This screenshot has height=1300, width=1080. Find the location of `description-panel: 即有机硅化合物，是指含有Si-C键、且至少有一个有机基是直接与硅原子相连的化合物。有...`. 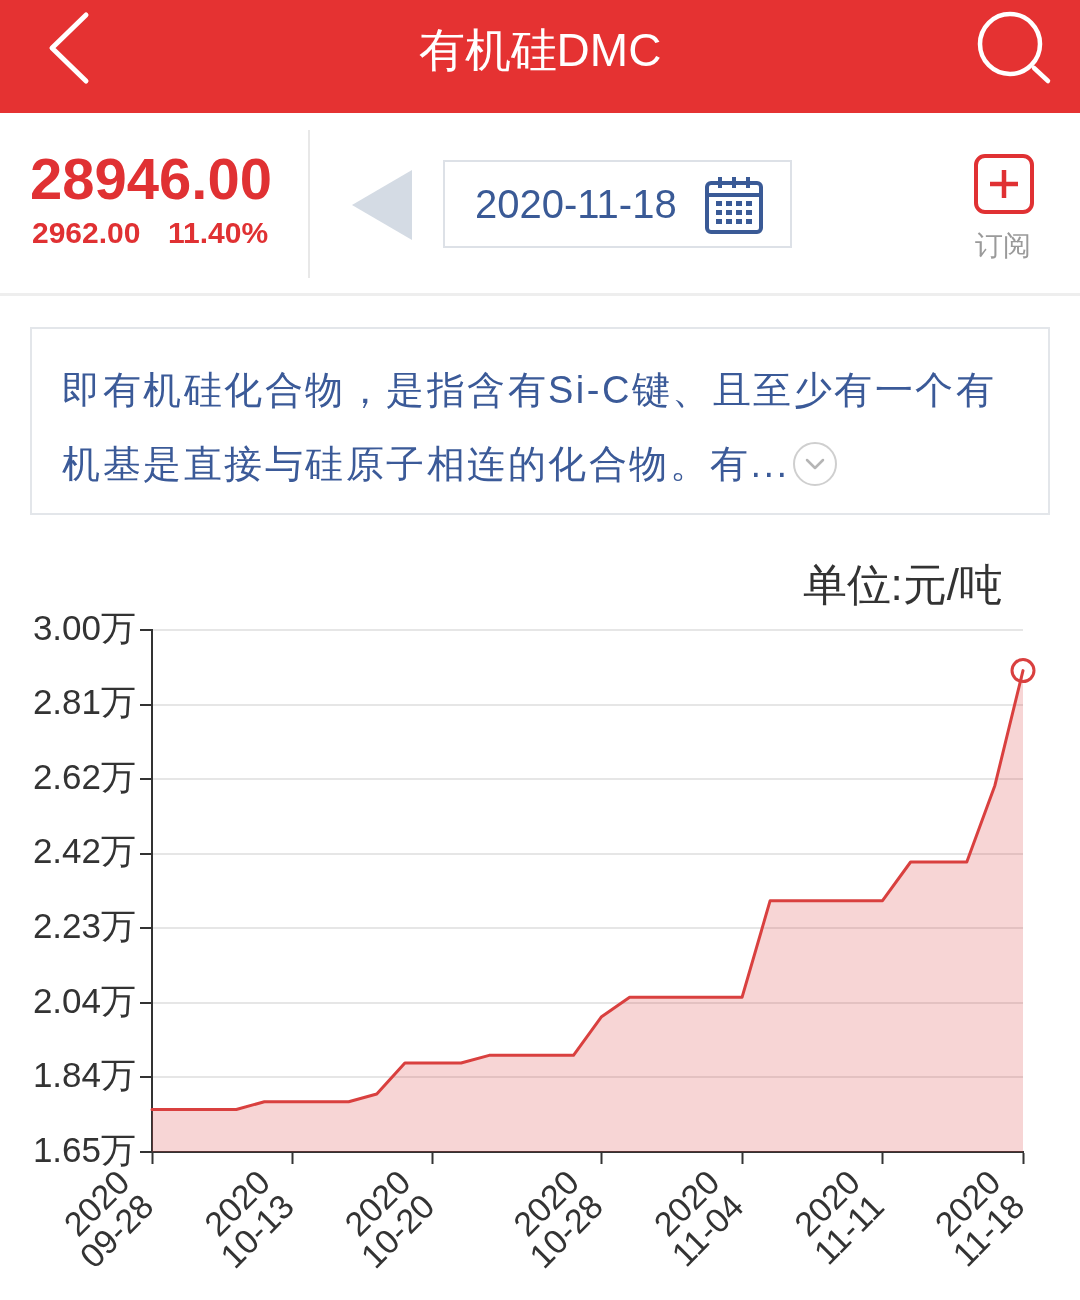

description-panel: 即有机硅化合物，是指含有Si-C键、且至少有一个有机基是直接与硅原子相连的化合物。有... is located at coordinates (540, 421).